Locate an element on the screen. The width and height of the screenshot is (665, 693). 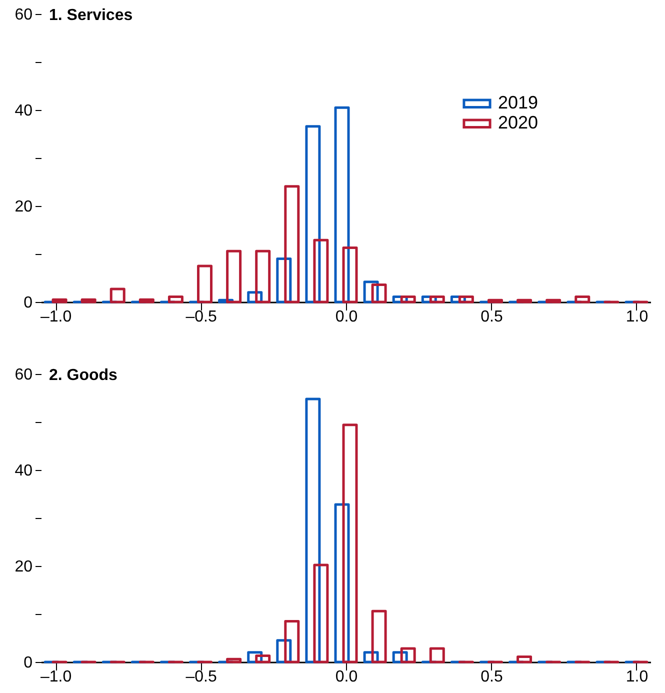
legend-label: 2020 is located at coordinates (518, 122).